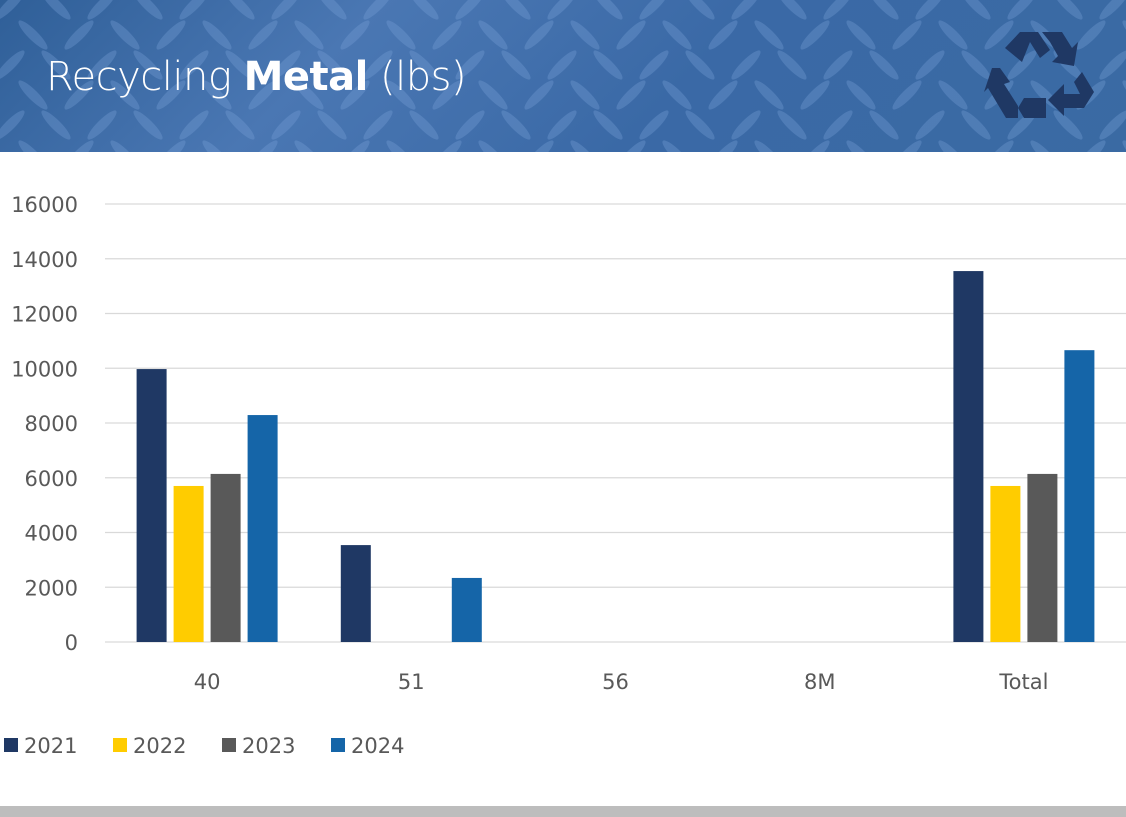 The height and width of the screenshot is (817, 1126). What do you see at coordinates (968, 456) in the screenshot?
I see `bar-2021-Total` at bounding box center [968, 456].